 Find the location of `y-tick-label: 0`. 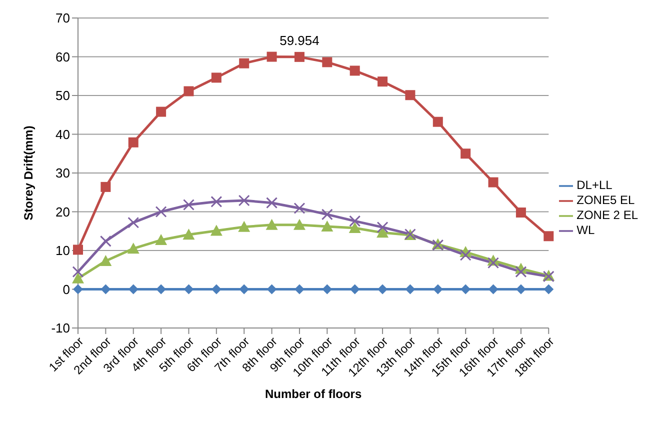

y-tick-label: 0 is located at coordinates (66, 289).